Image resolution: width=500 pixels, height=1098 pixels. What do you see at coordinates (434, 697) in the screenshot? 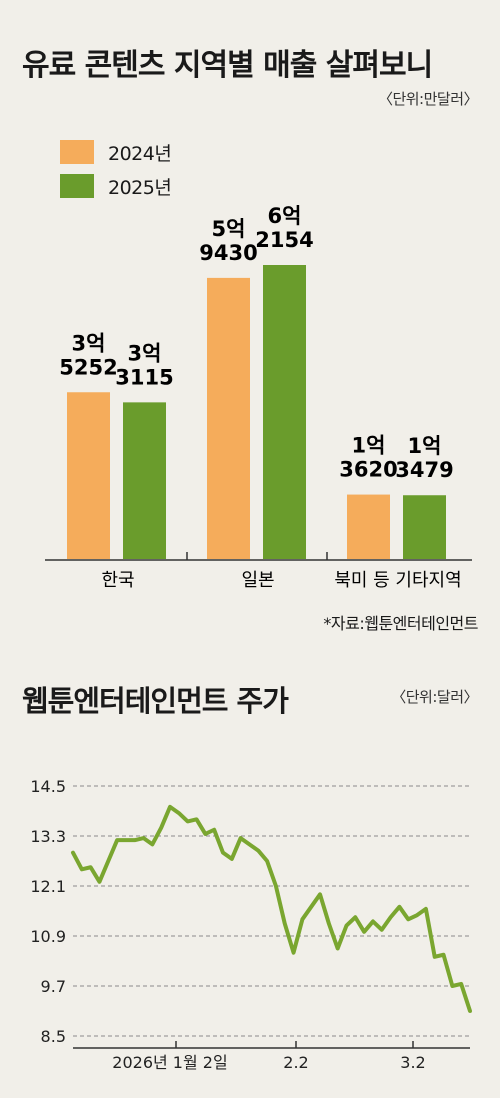
I see `line-chart-unit: 〈단위:달러〉` at bounding box center [434, 697].